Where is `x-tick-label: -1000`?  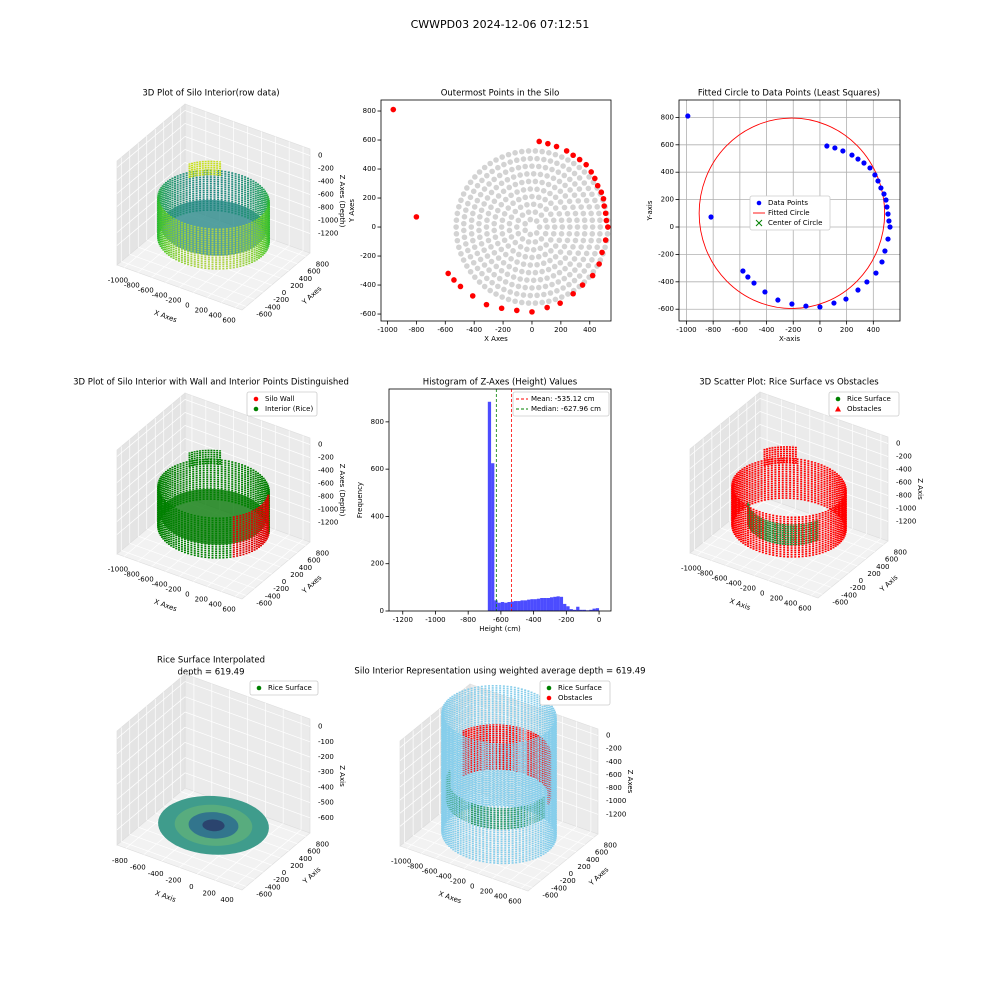 x-tick-label: -1000 is located at coordinates (401, 862).